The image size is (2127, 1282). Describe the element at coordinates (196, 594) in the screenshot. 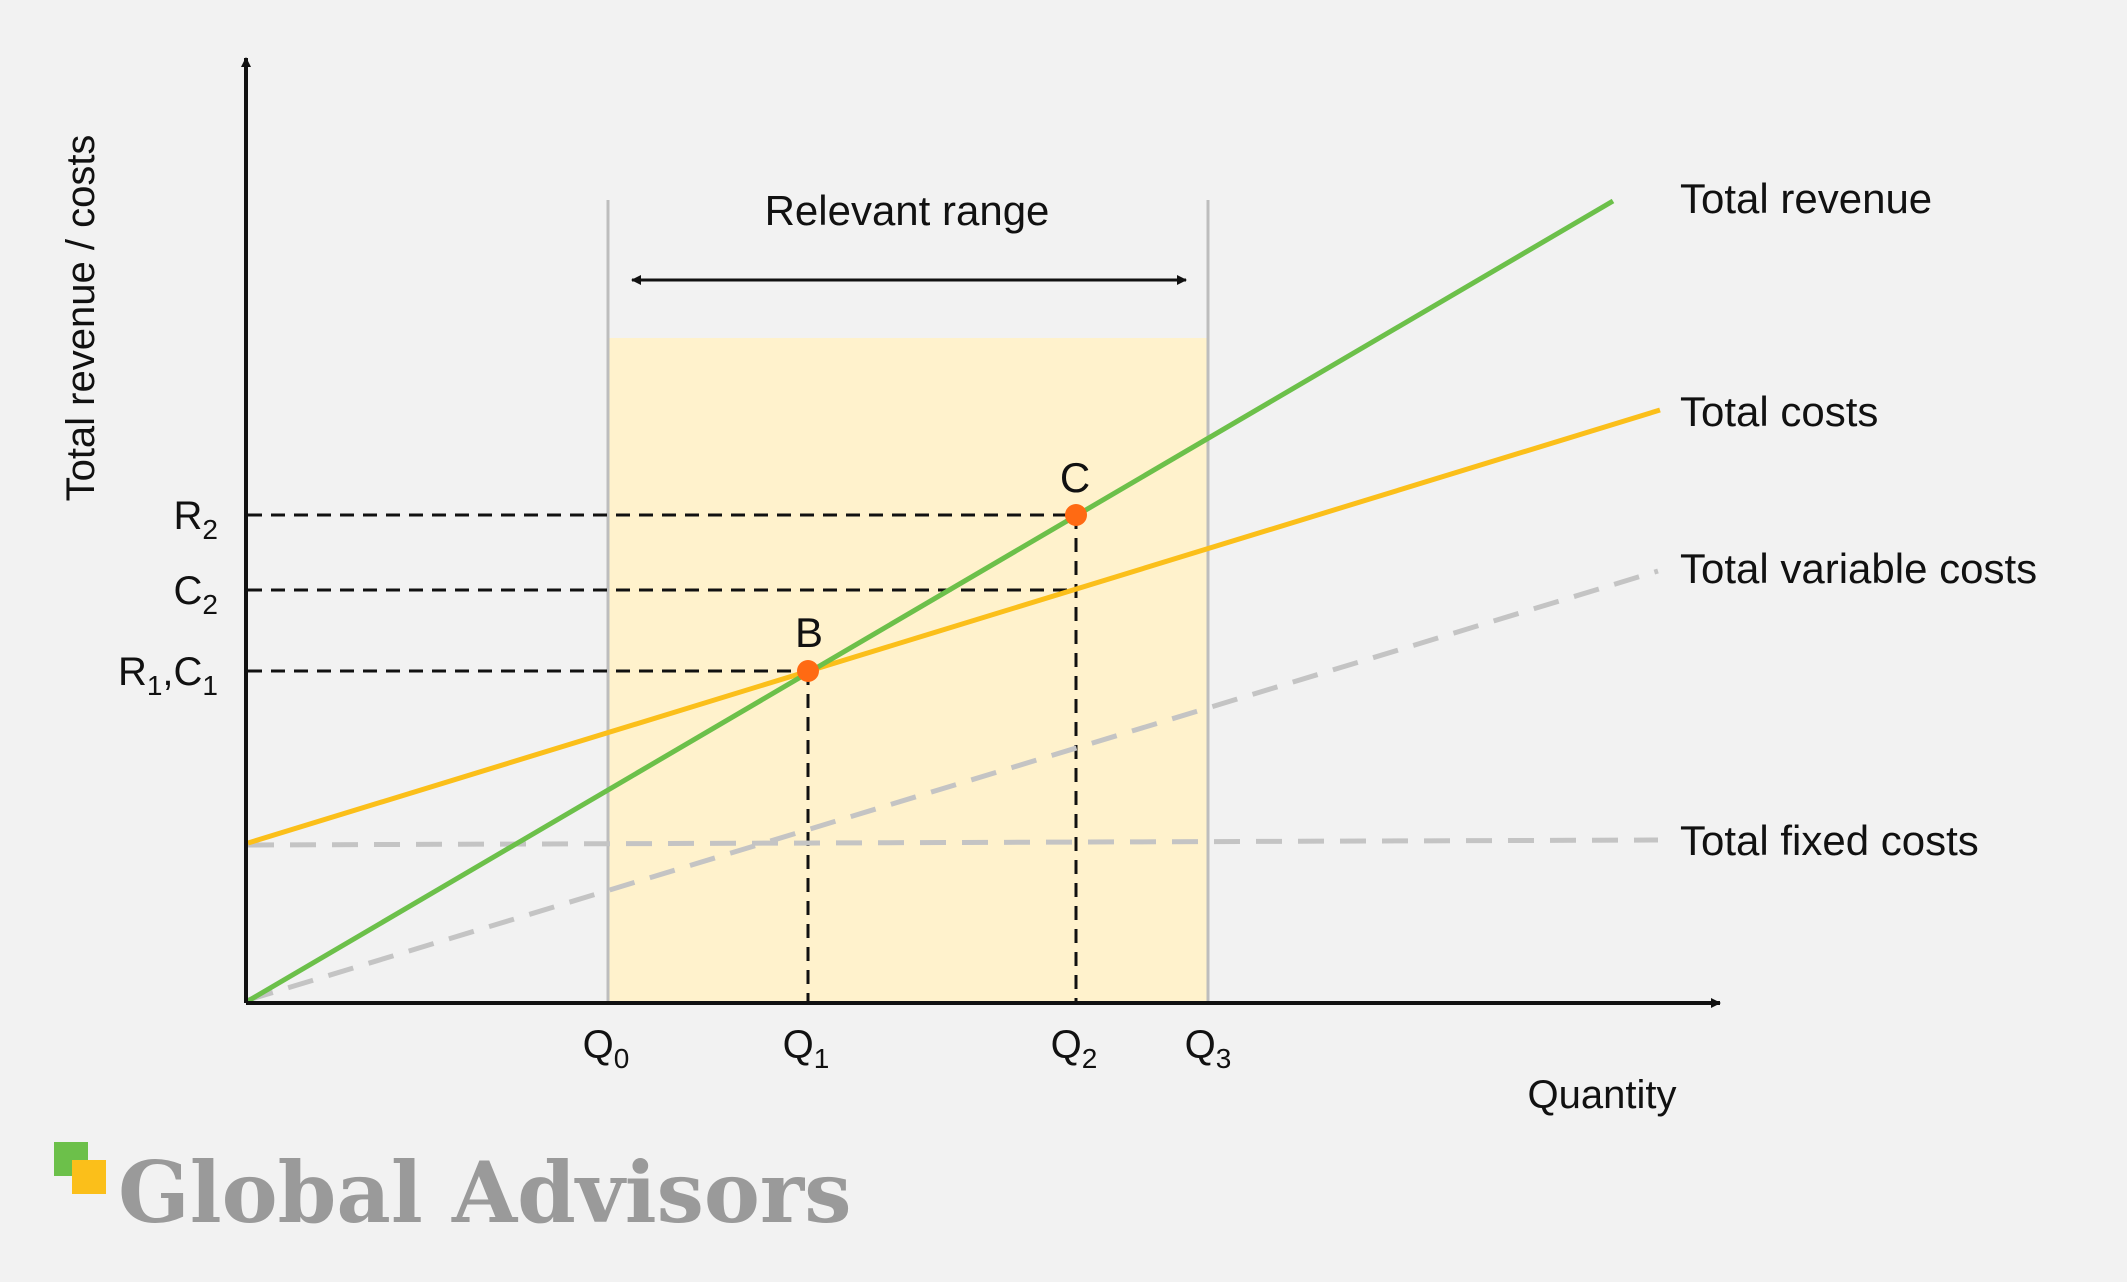

I see `y-tick-label: C2` at that location.